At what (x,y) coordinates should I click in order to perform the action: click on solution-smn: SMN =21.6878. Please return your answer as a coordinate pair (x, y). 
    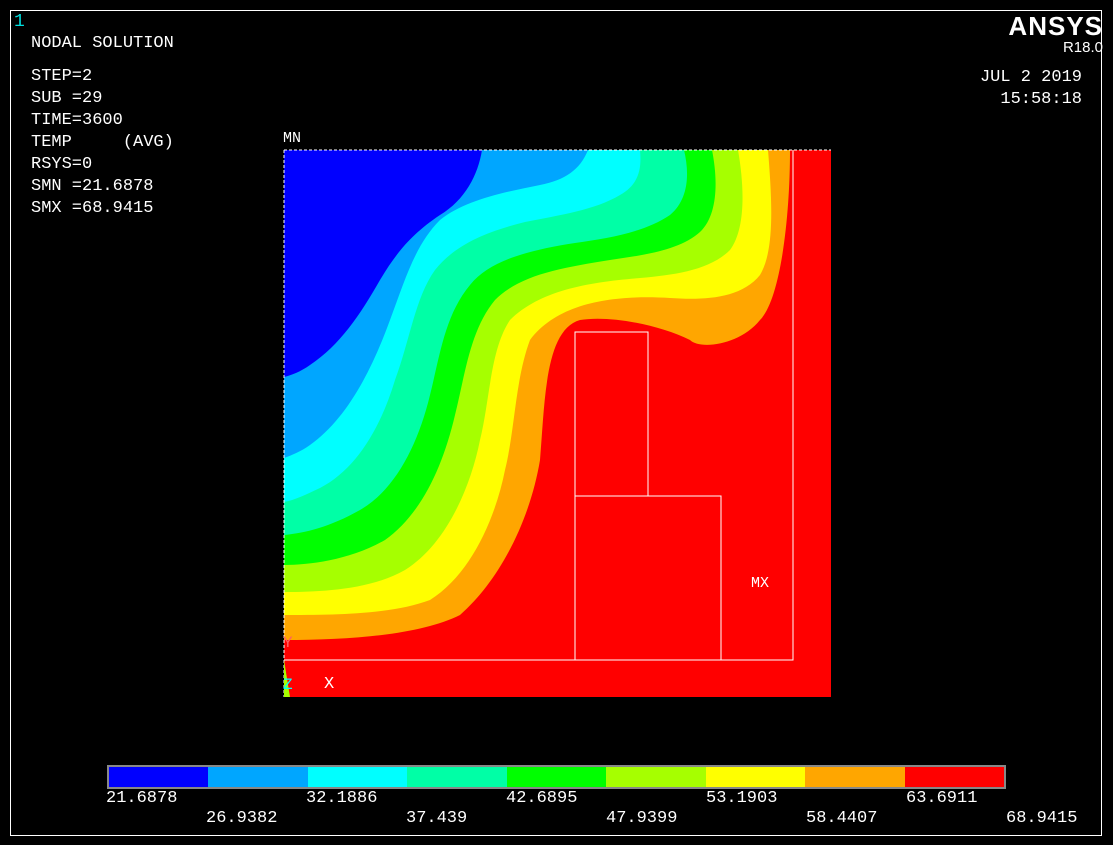
    Looking at the image, I should click on (92, 186).